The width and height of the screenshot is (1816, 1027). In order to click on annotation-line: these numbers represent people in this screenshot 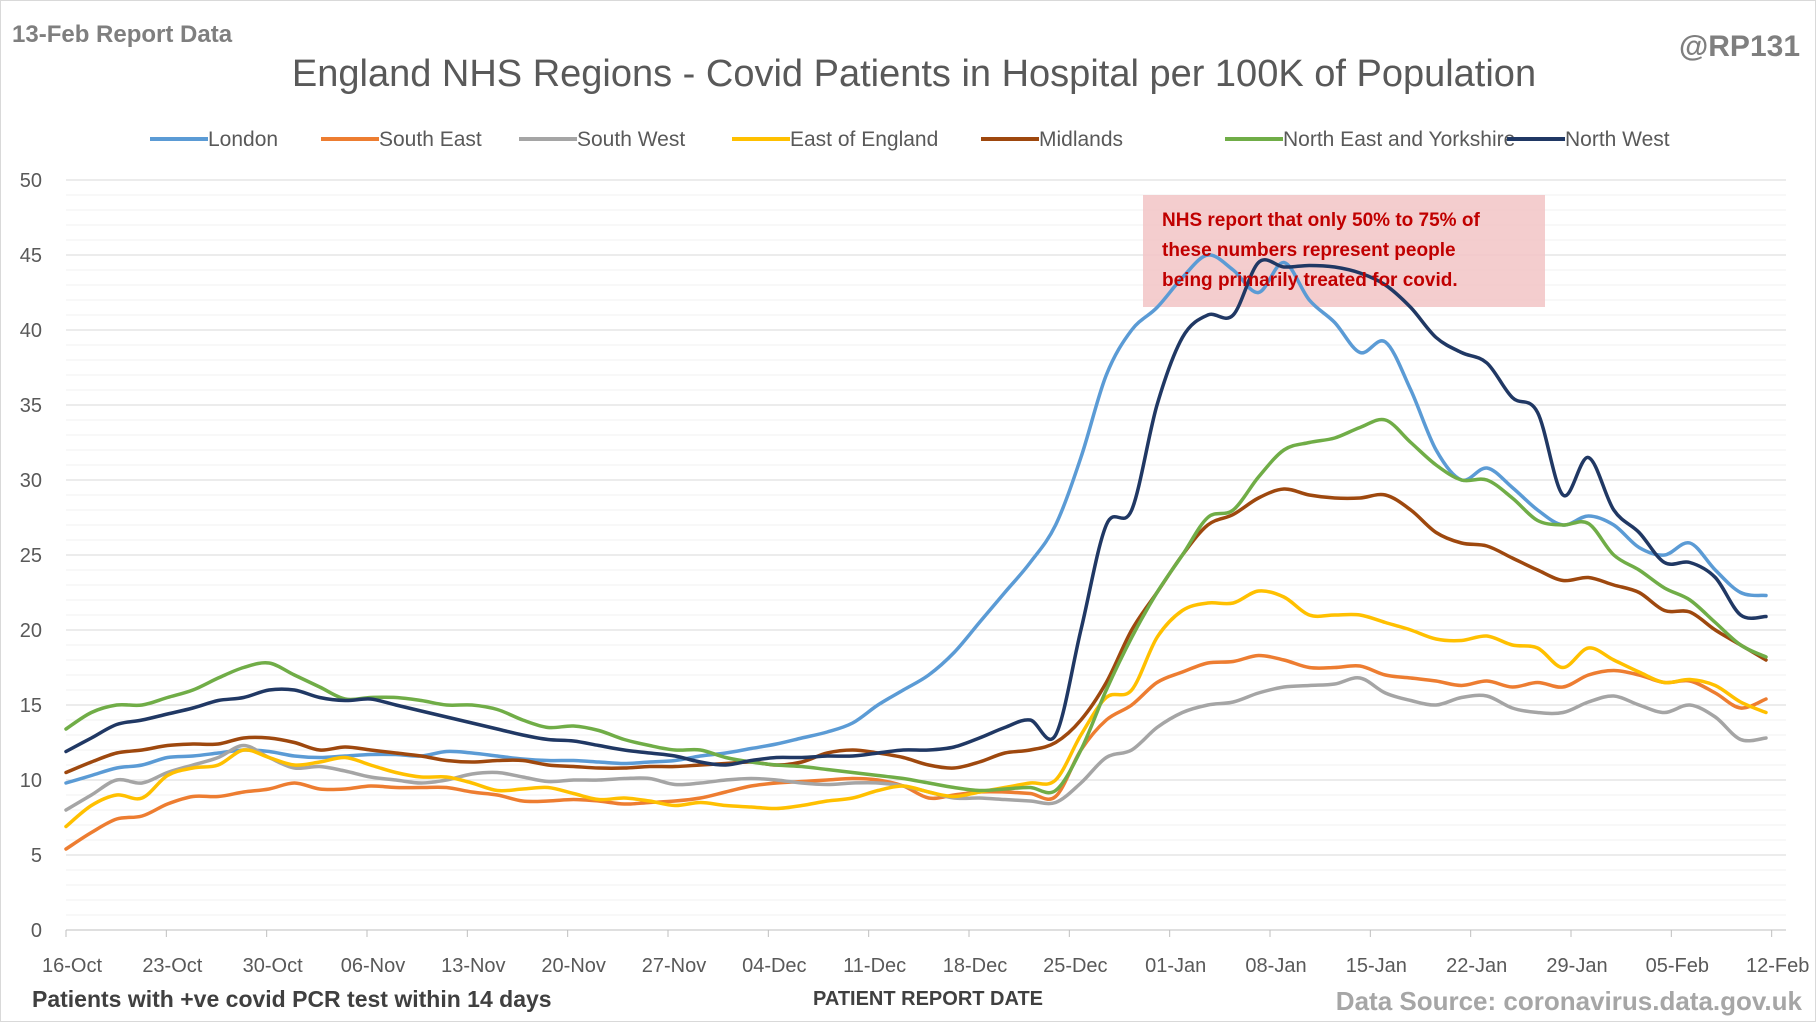, I will do `click(1309, 250)`.